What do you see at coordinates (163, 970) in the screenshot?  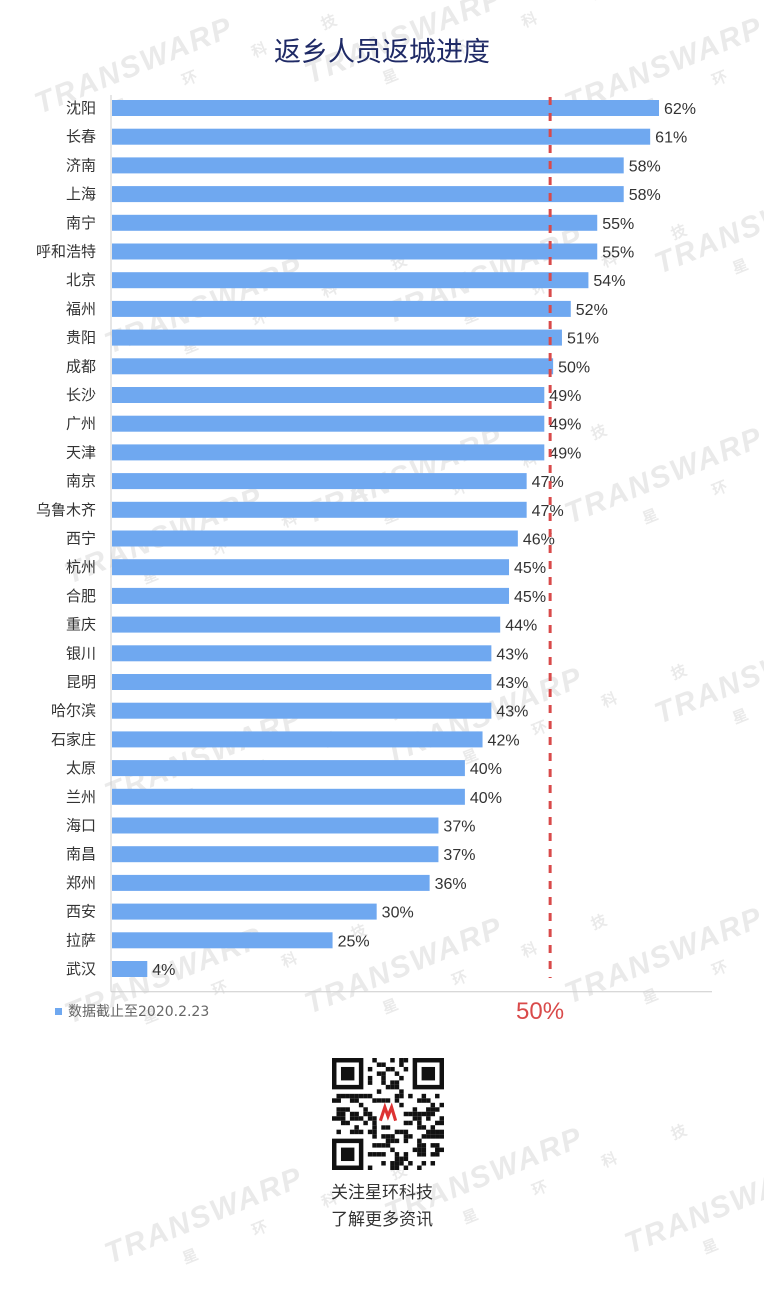 I see `data-label: 4%` at bounding box center [163, 970].